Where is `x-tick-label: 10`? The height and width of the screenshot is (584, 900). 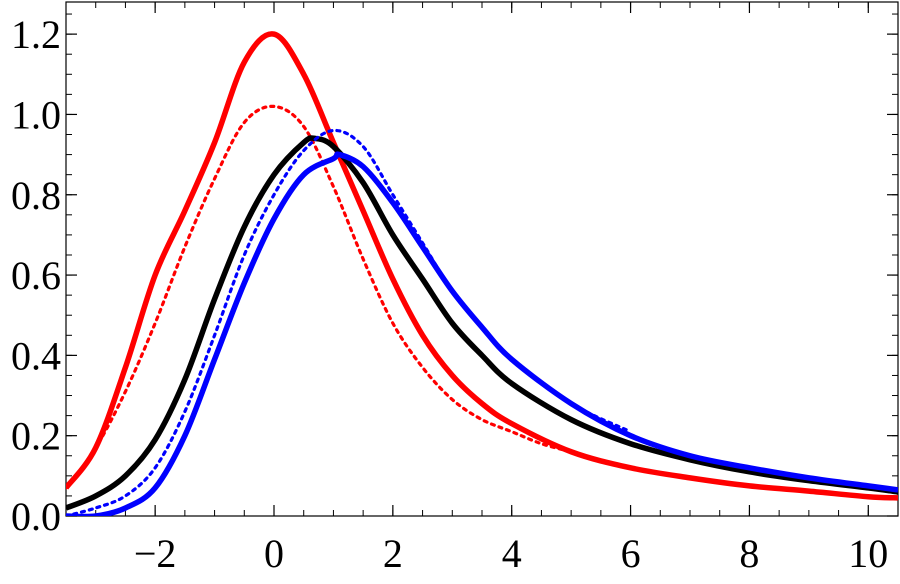
x-tick-label: 10 is located at coordinates (868, 553).